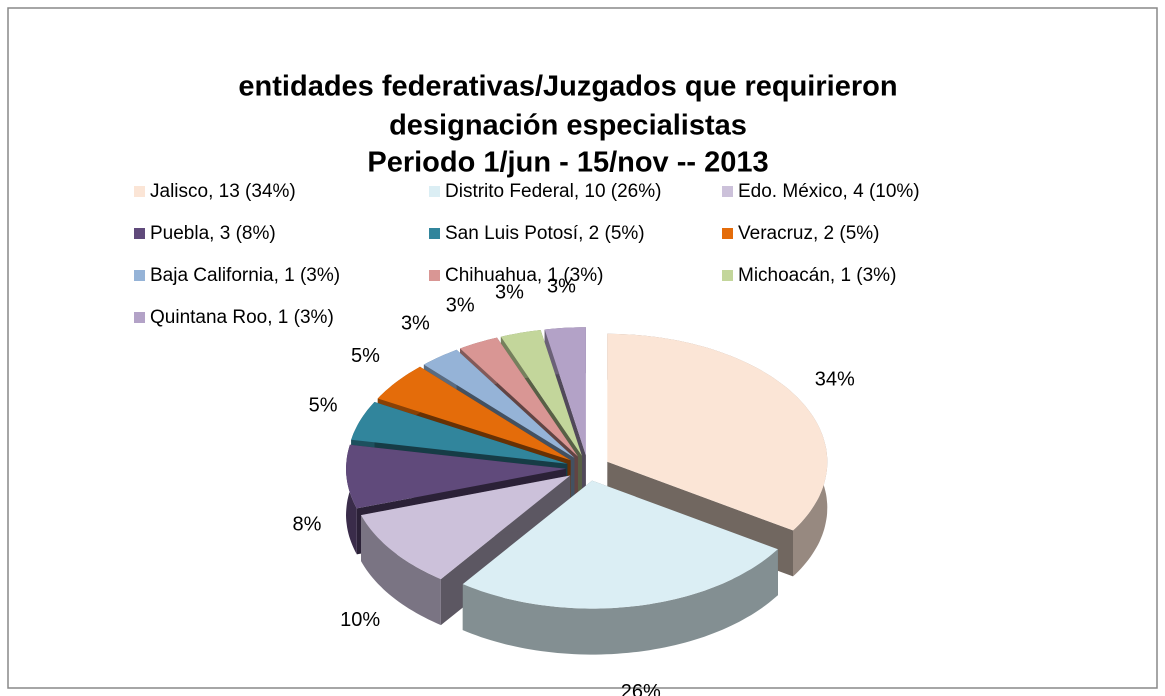 This screenshot has height=696, width=1165. What do you see at coordinates (567, 163) in the screenshot?
I see `chart-title: Periodo 1/jun - 15/nov -- 2013` at bounding box center [567, 163].